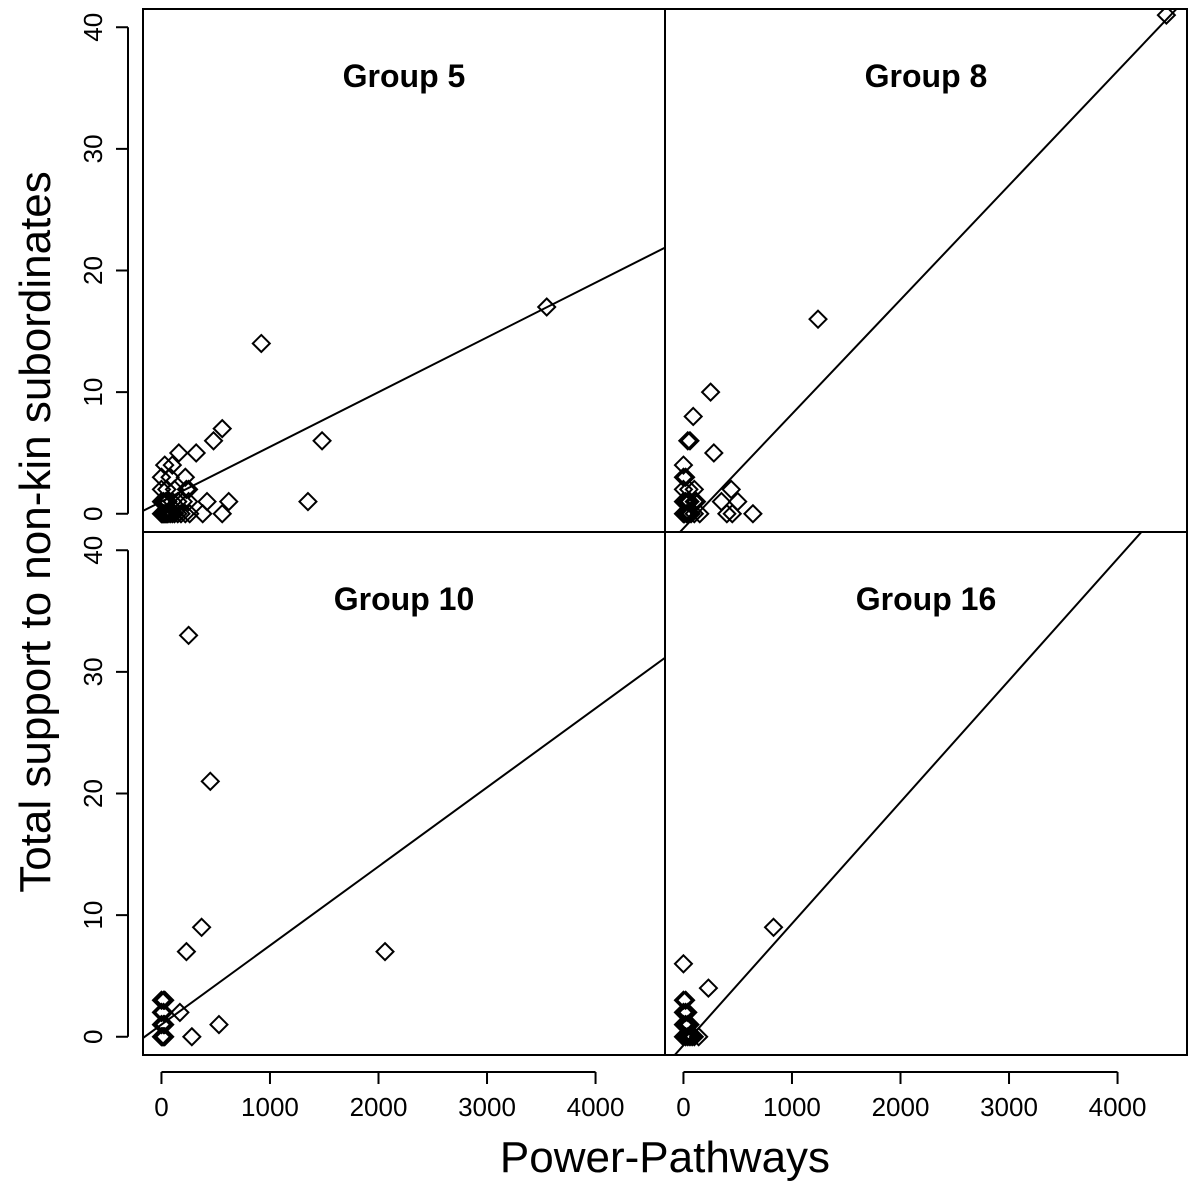  Describe the element at coordinates (103, 267) in the screenshot. I see `y-axis-1: 0 10 20 30 40` at that location.